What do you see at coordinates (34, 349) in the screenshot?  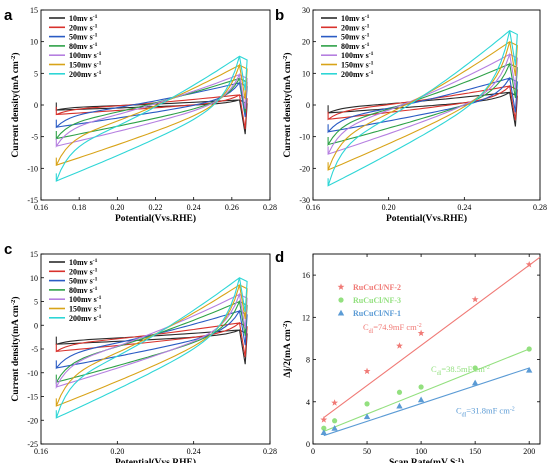 I see `y-tick-label: -5` at bounding box center [34, 349].